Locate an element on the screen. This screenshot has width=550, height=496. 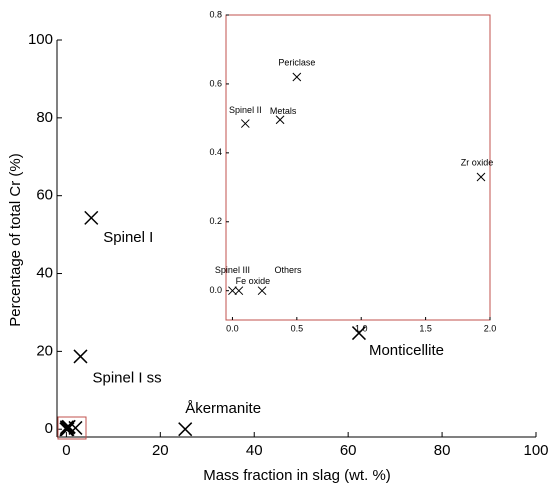
x-tick-label: 80 is located at coordinates (442, 450).